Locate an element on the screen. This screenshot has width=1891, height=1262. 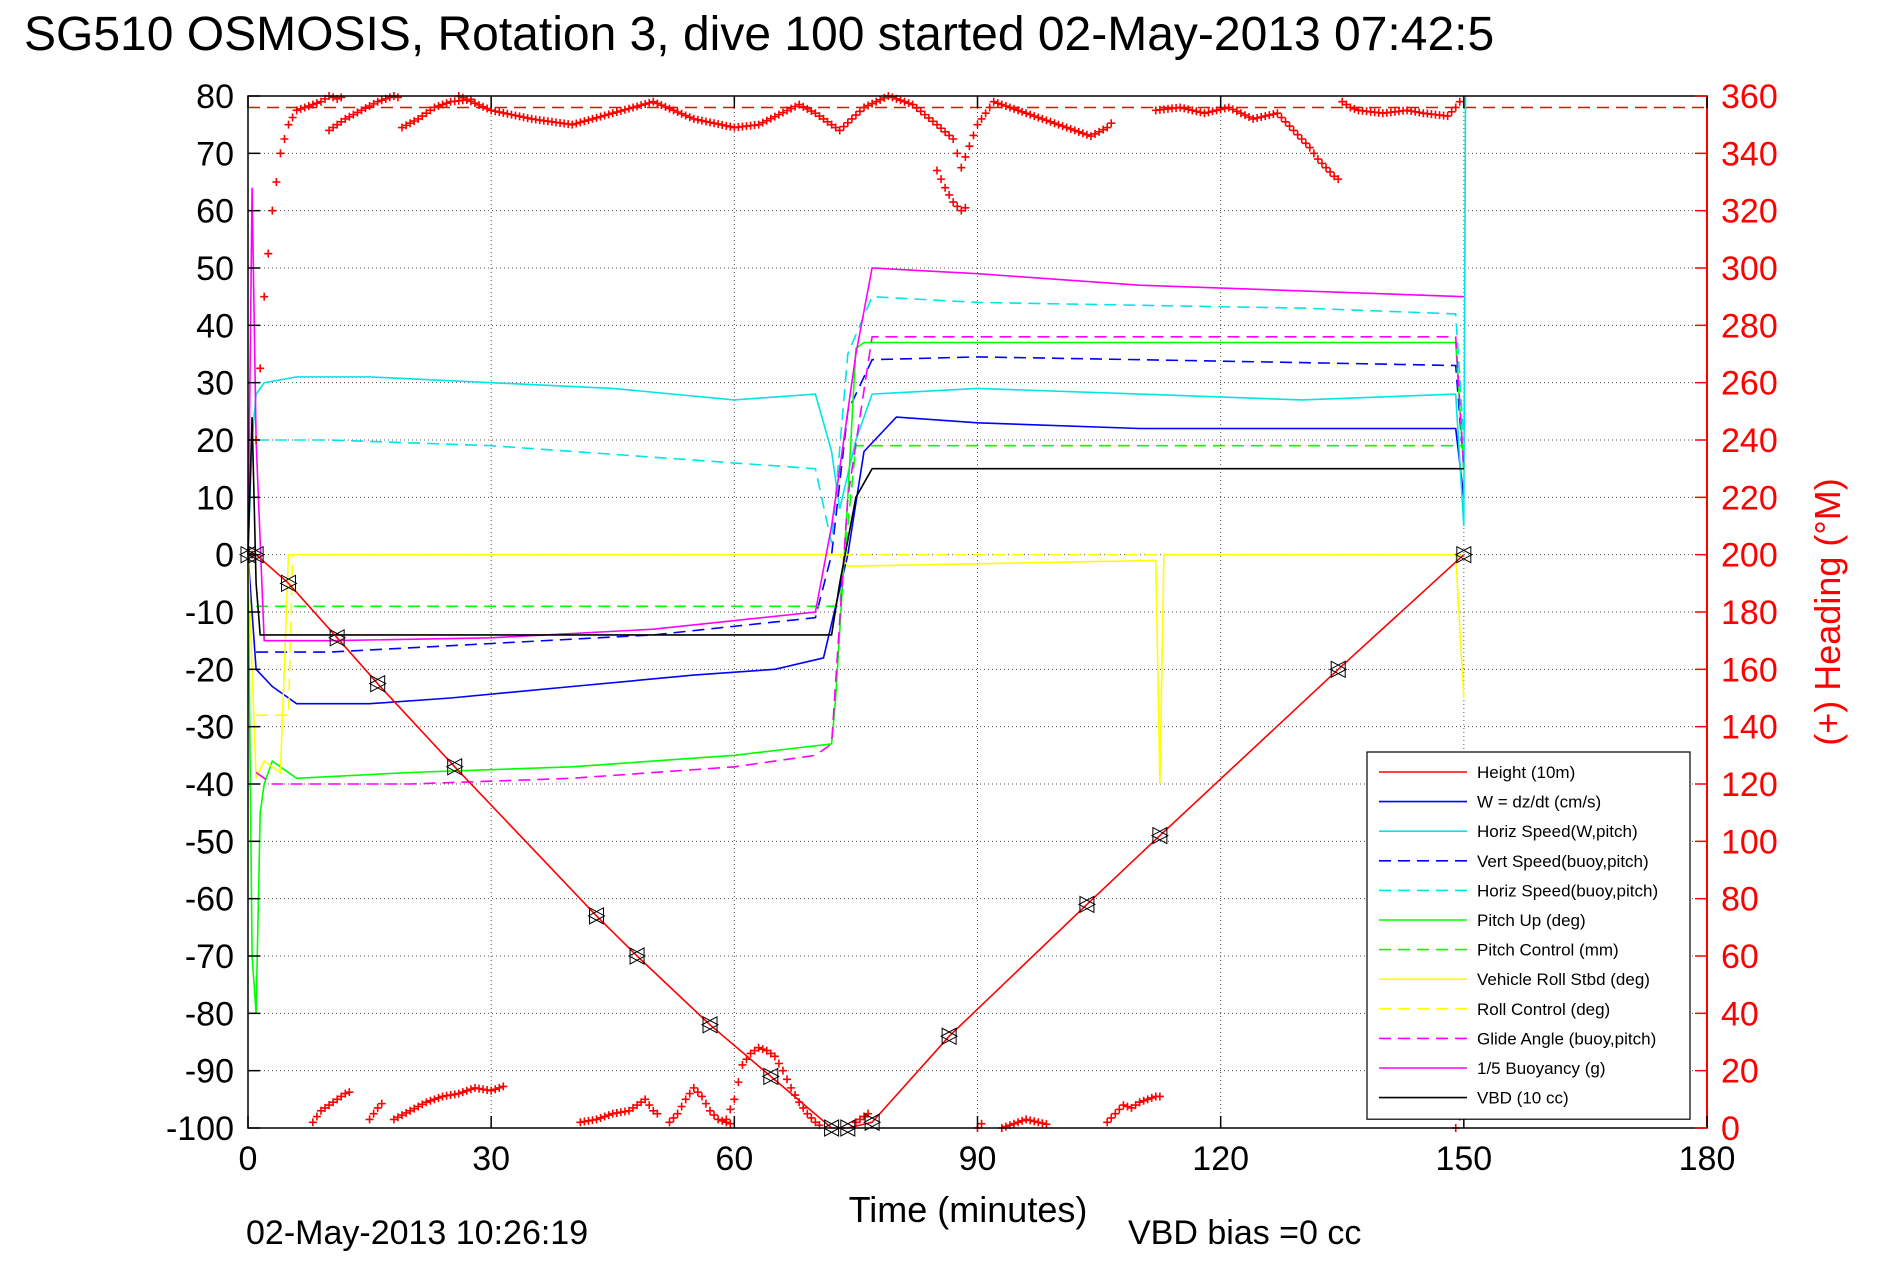
legend-label: 1/5 Buoyancy (g) is located at coordinates (1541, 1068).